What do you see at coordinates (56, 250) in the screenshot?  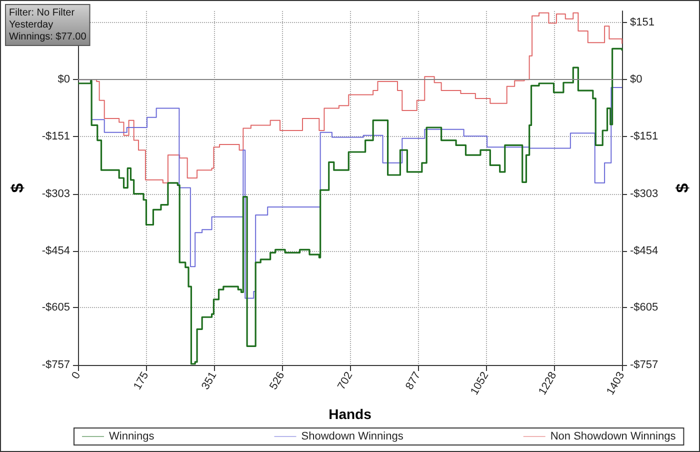 I see `y-tick-label: -$454` at bounding box center [56, 250].